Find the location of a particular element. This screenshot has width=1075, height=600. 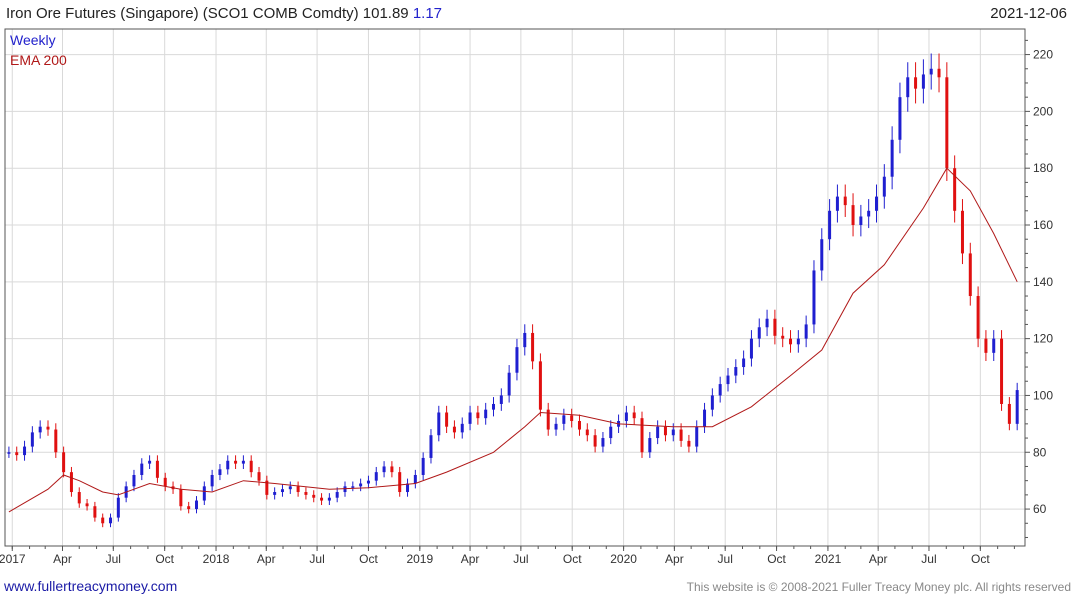

y-axis: 60 80 100 120 140 160 180 200 220 is located at coordinates (1039, 288).